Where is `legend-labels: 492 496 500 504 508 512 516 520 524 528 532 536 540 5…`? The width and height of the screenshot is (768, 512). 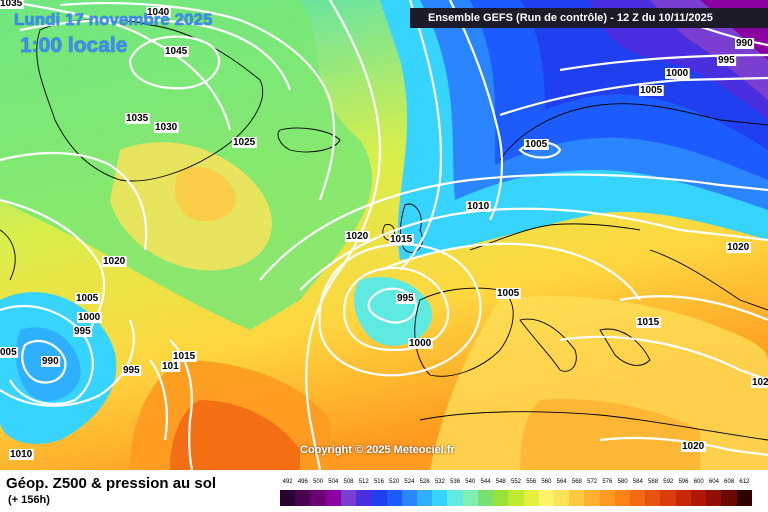
legend-labels: 492 496 500 504 508 512 516 520 524 528 532 536 540 5… is located at coordinates (516, 484).